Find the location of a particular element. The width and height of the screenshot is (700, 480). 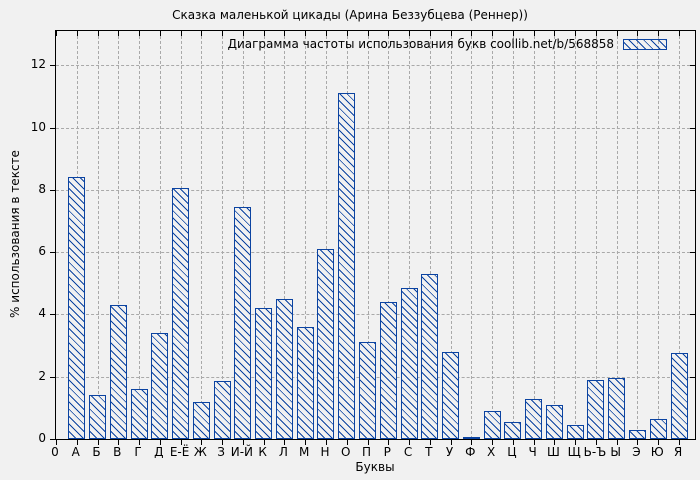

bar-Б is located at coordinates (98, 417).